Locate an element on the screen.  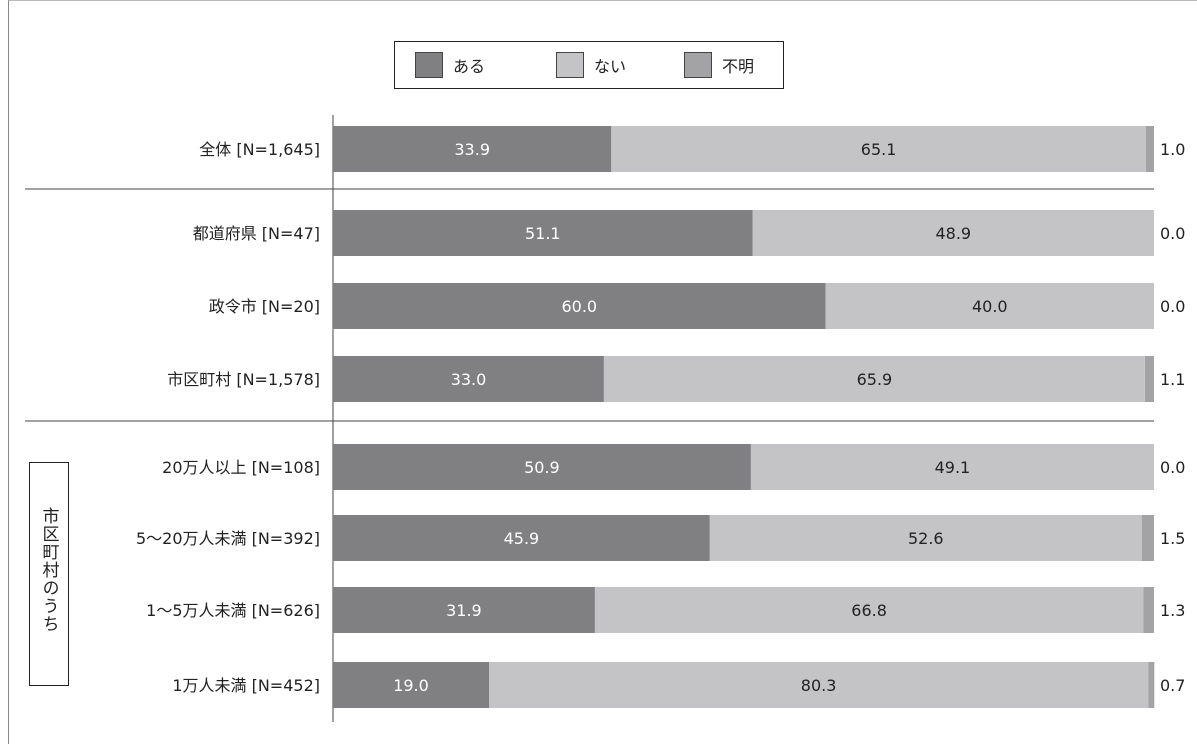
legend-swatch-fumei is located at coordinates (698, 65).